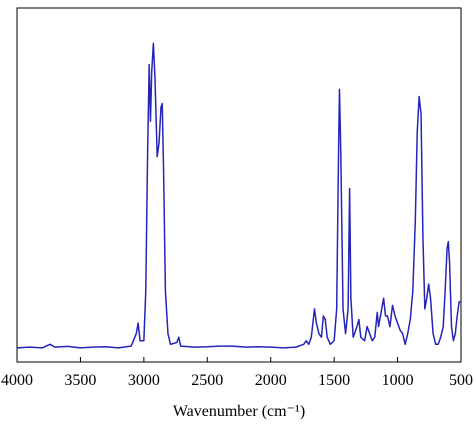 This screenshot has width=474, height=426. I want to click on x-tick-label: 2500, so click(207, 380).